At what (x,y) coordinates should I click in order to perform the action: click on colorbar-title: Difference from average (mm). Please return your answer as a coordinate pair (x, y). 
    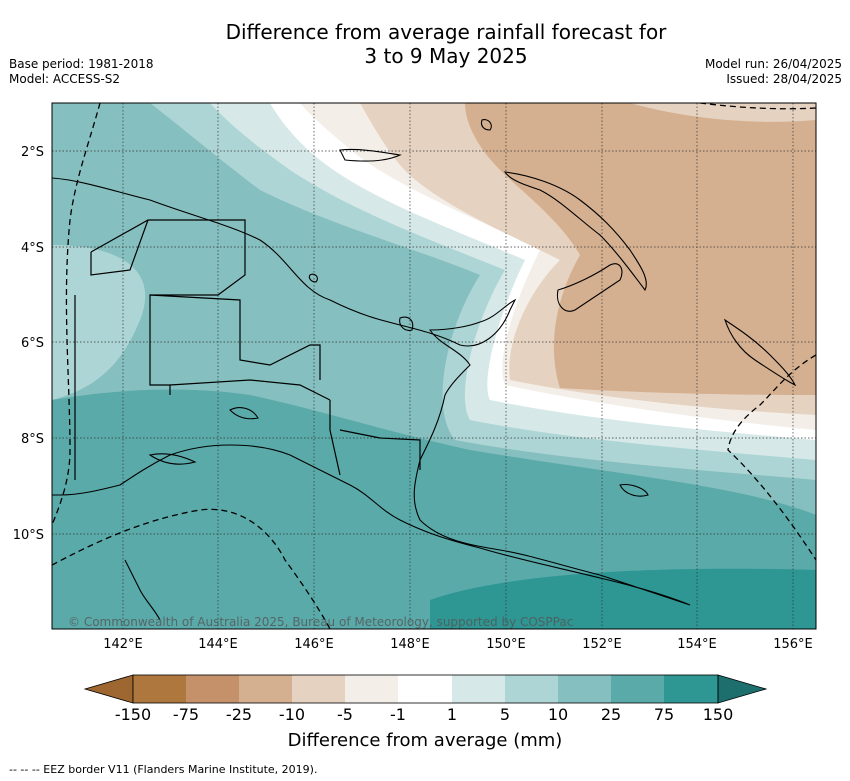
    Looking at the image, I should click on (425, 740).